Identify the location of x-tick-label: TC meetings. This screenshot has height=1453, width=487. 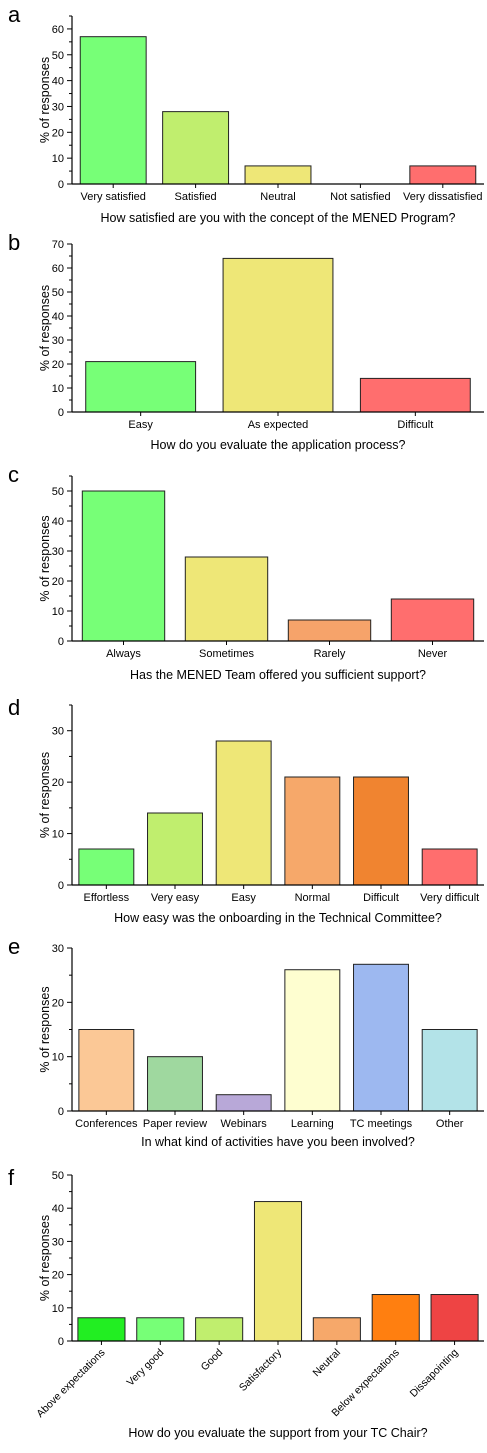
(381, 1124).